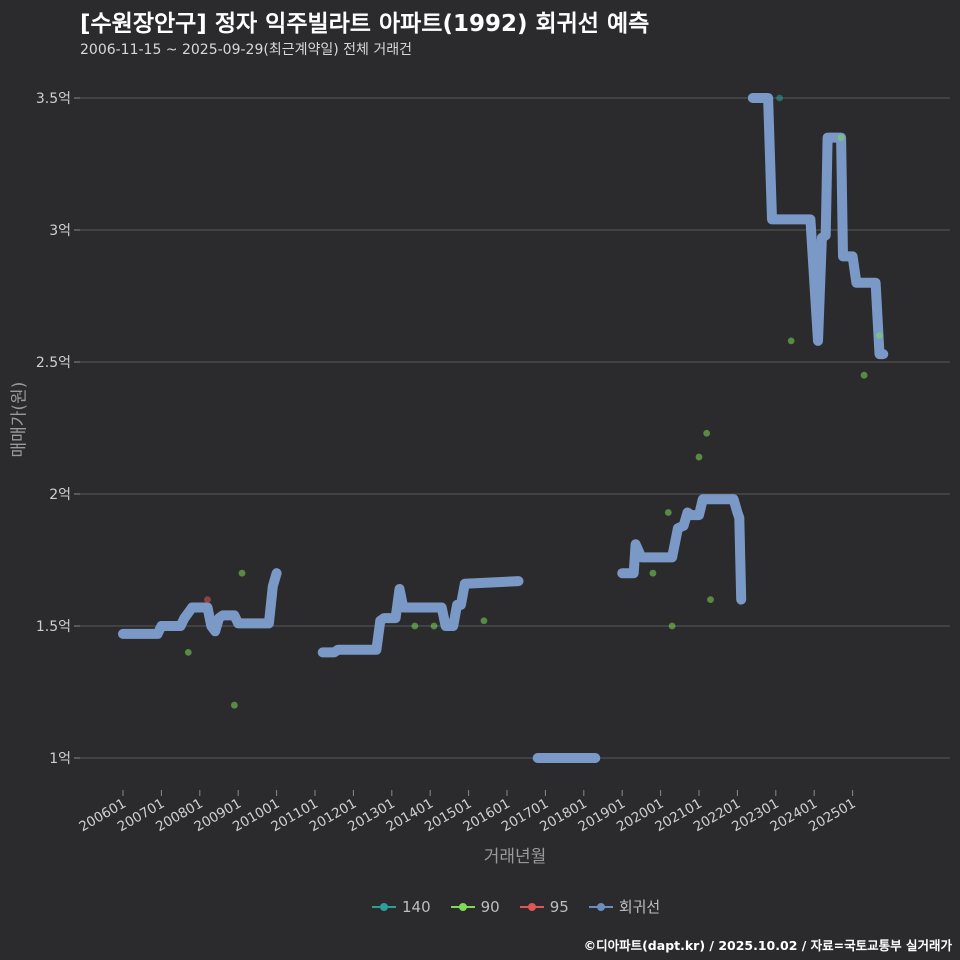 Image resolution: width=960 pixels, height=960 pixels. Describe the element at coordinates (639, 907) in the screenshot. I see `legend-label: 회귀선` at that location.